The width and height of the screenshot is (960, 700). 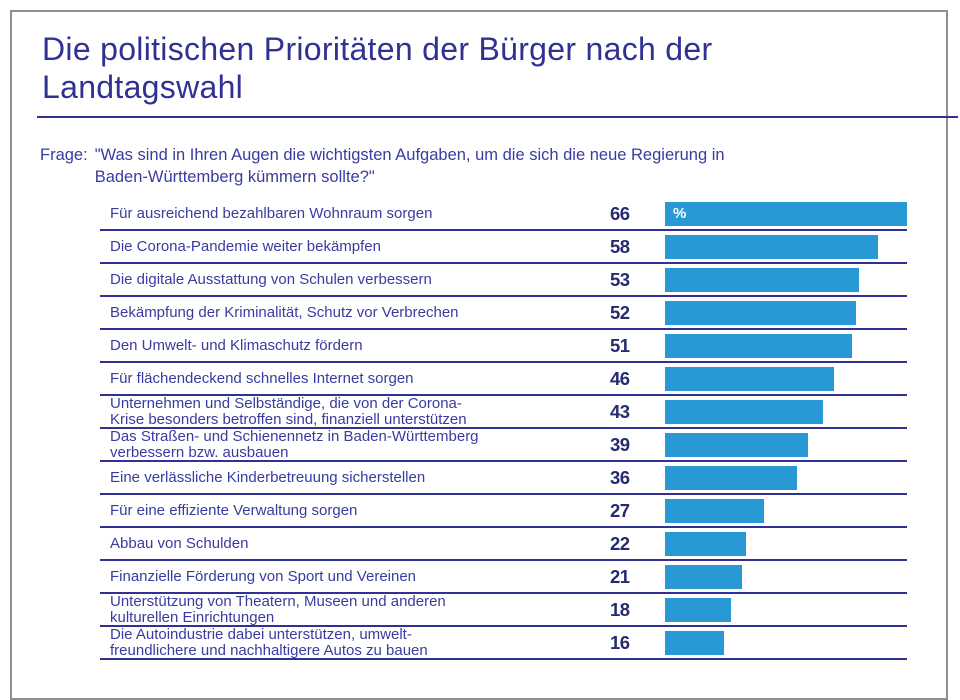 What do you see at coordinates (620, 477) in the screenshot?
I see `row-value: 36` at bounding box center [620, 477].